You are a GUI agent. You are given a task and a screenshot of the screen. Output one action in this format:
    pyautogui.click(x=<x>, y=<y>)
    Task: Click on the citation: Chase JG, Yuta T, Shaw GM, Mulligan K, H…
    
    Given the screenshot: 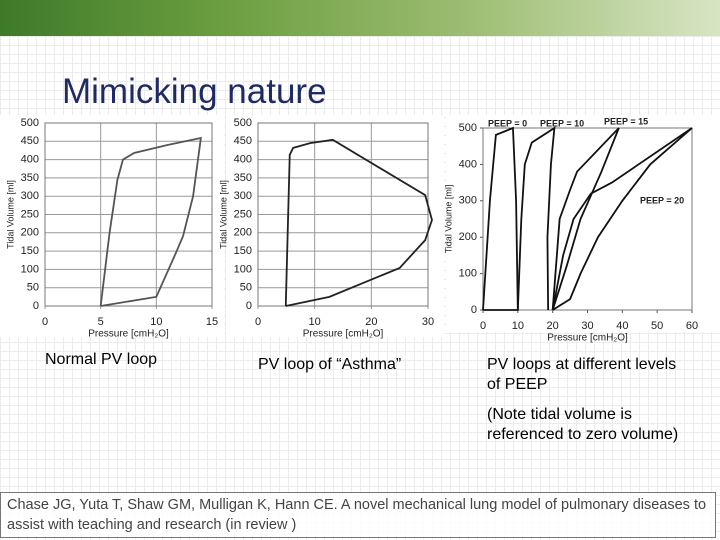 What is the action you would take?
    pyautogui.click(x=358, y=515)
    